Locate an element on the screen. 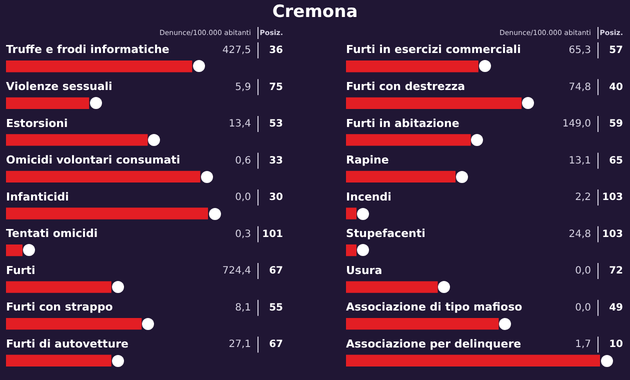 The width and height of the screenshot is (630, 380). y-tick-label: Stupefacenti is located at coordinates (386, 233).